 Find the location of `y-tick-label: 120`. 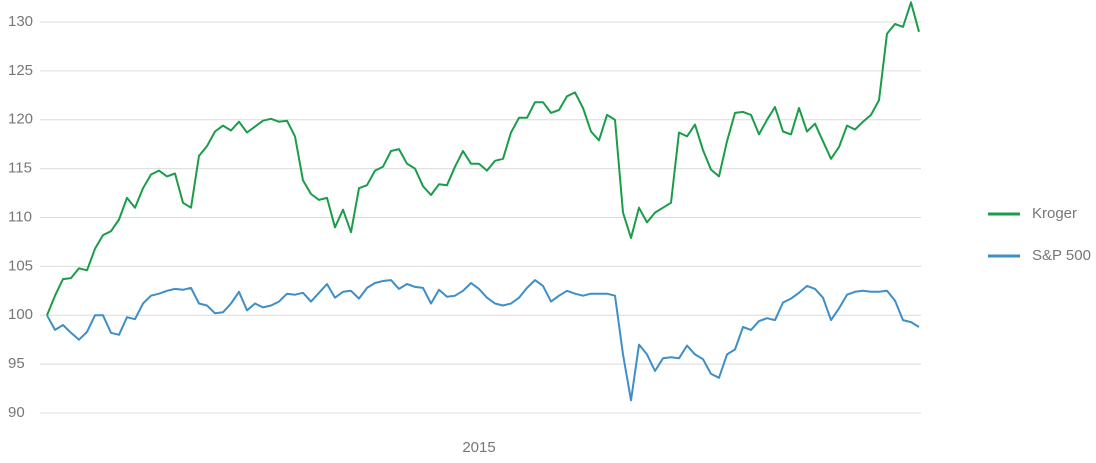

y-tick-label: 120 is located at coordinates (20, 119).